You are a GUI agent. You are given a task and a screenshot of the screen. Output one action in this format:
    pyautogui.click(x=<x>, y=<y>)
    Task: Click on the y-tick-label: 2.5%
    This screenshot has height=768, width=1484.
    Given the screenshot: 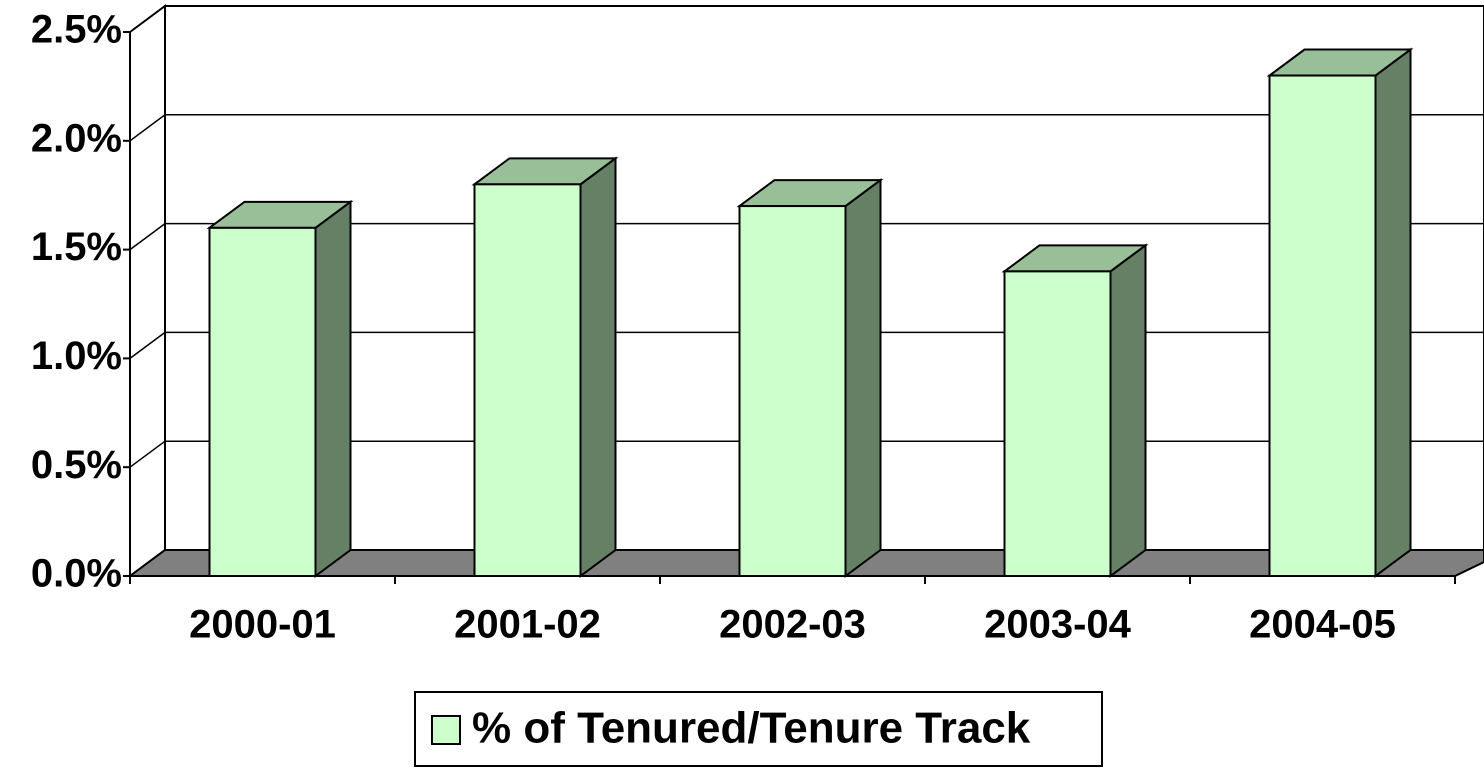 What is the action you would take?
    pyautogui.click(x=76, y=30)
    